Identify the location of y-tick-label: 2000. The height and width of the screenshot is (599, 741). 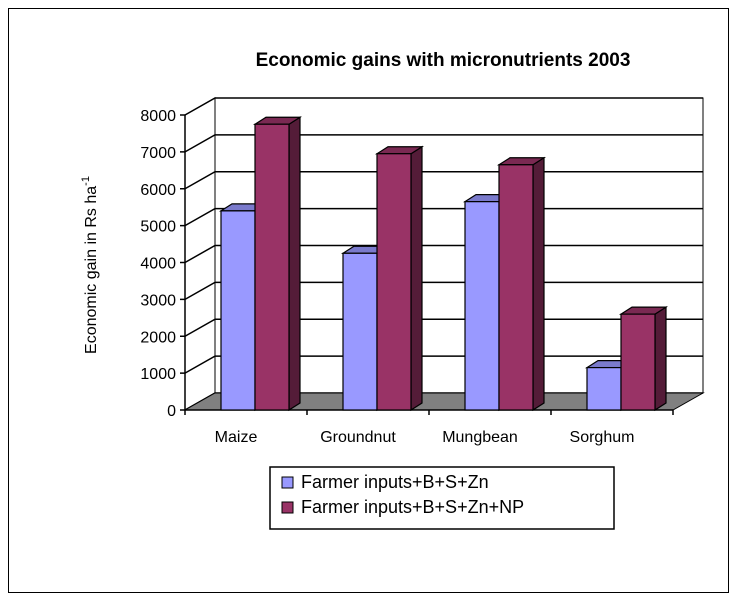
(158, 337).